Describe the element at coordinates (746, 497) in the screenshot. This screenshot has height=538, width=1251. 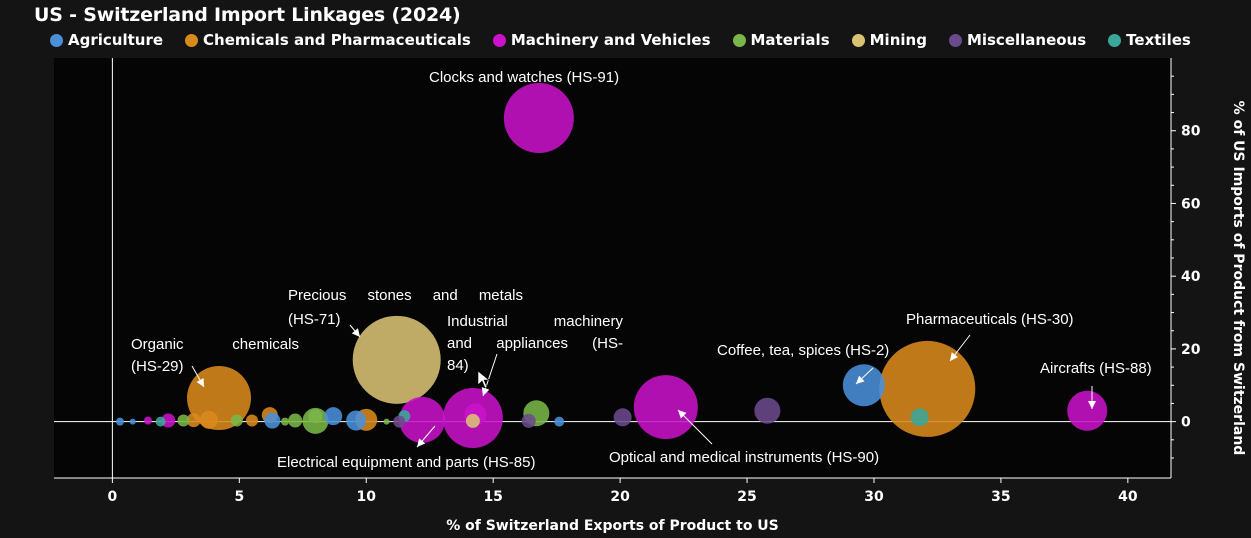
I see `x-tick-label: 25` at that location.